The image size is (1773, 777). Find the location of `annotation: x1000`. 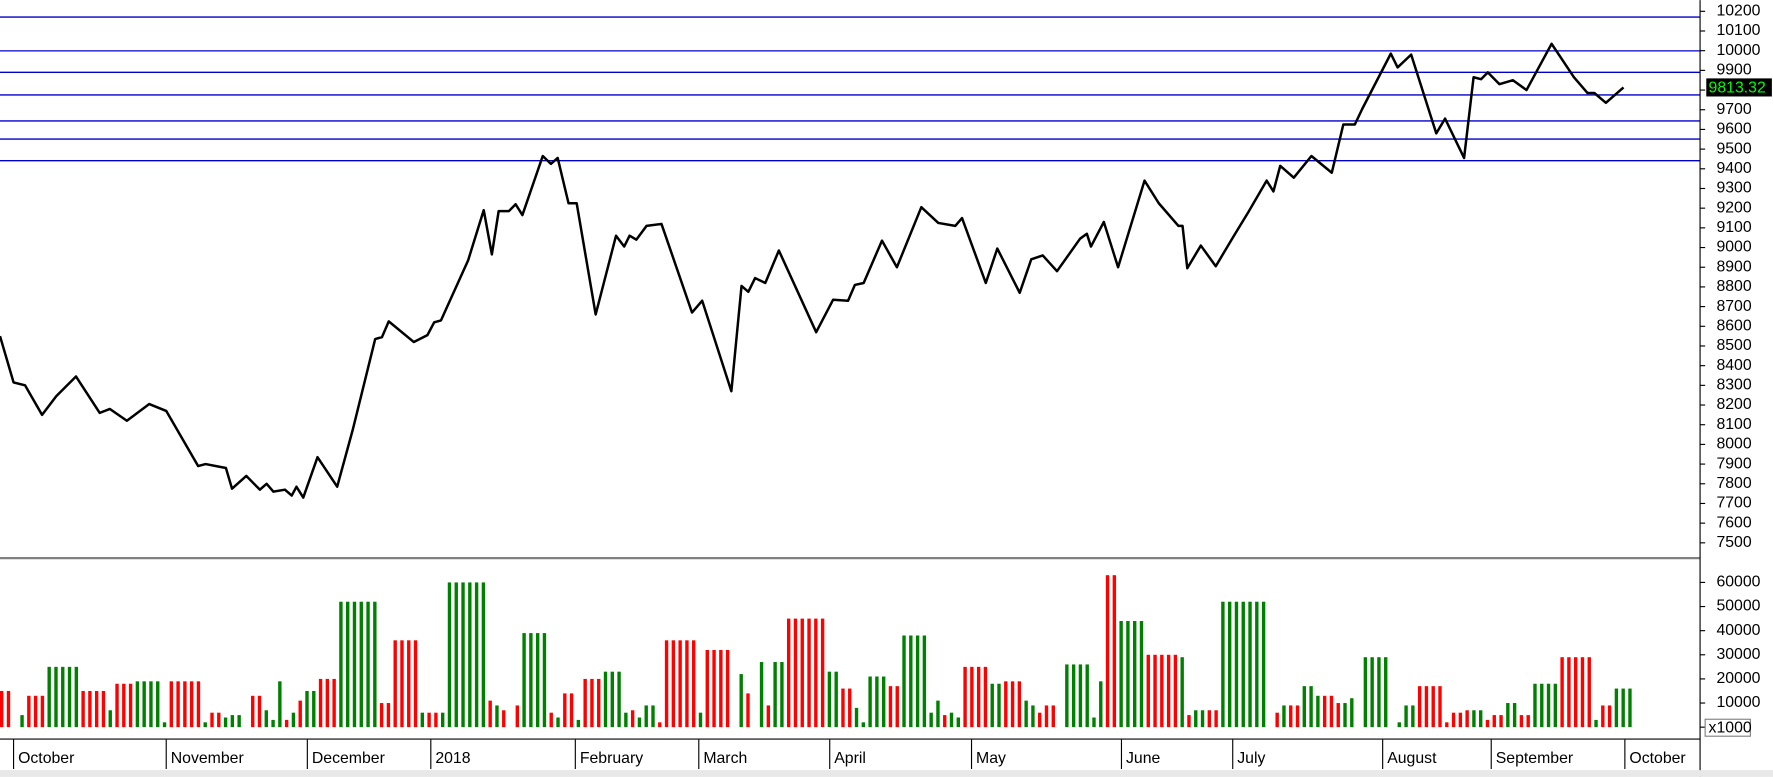

annotation: x1000 is located at coordinates (1730, 727).